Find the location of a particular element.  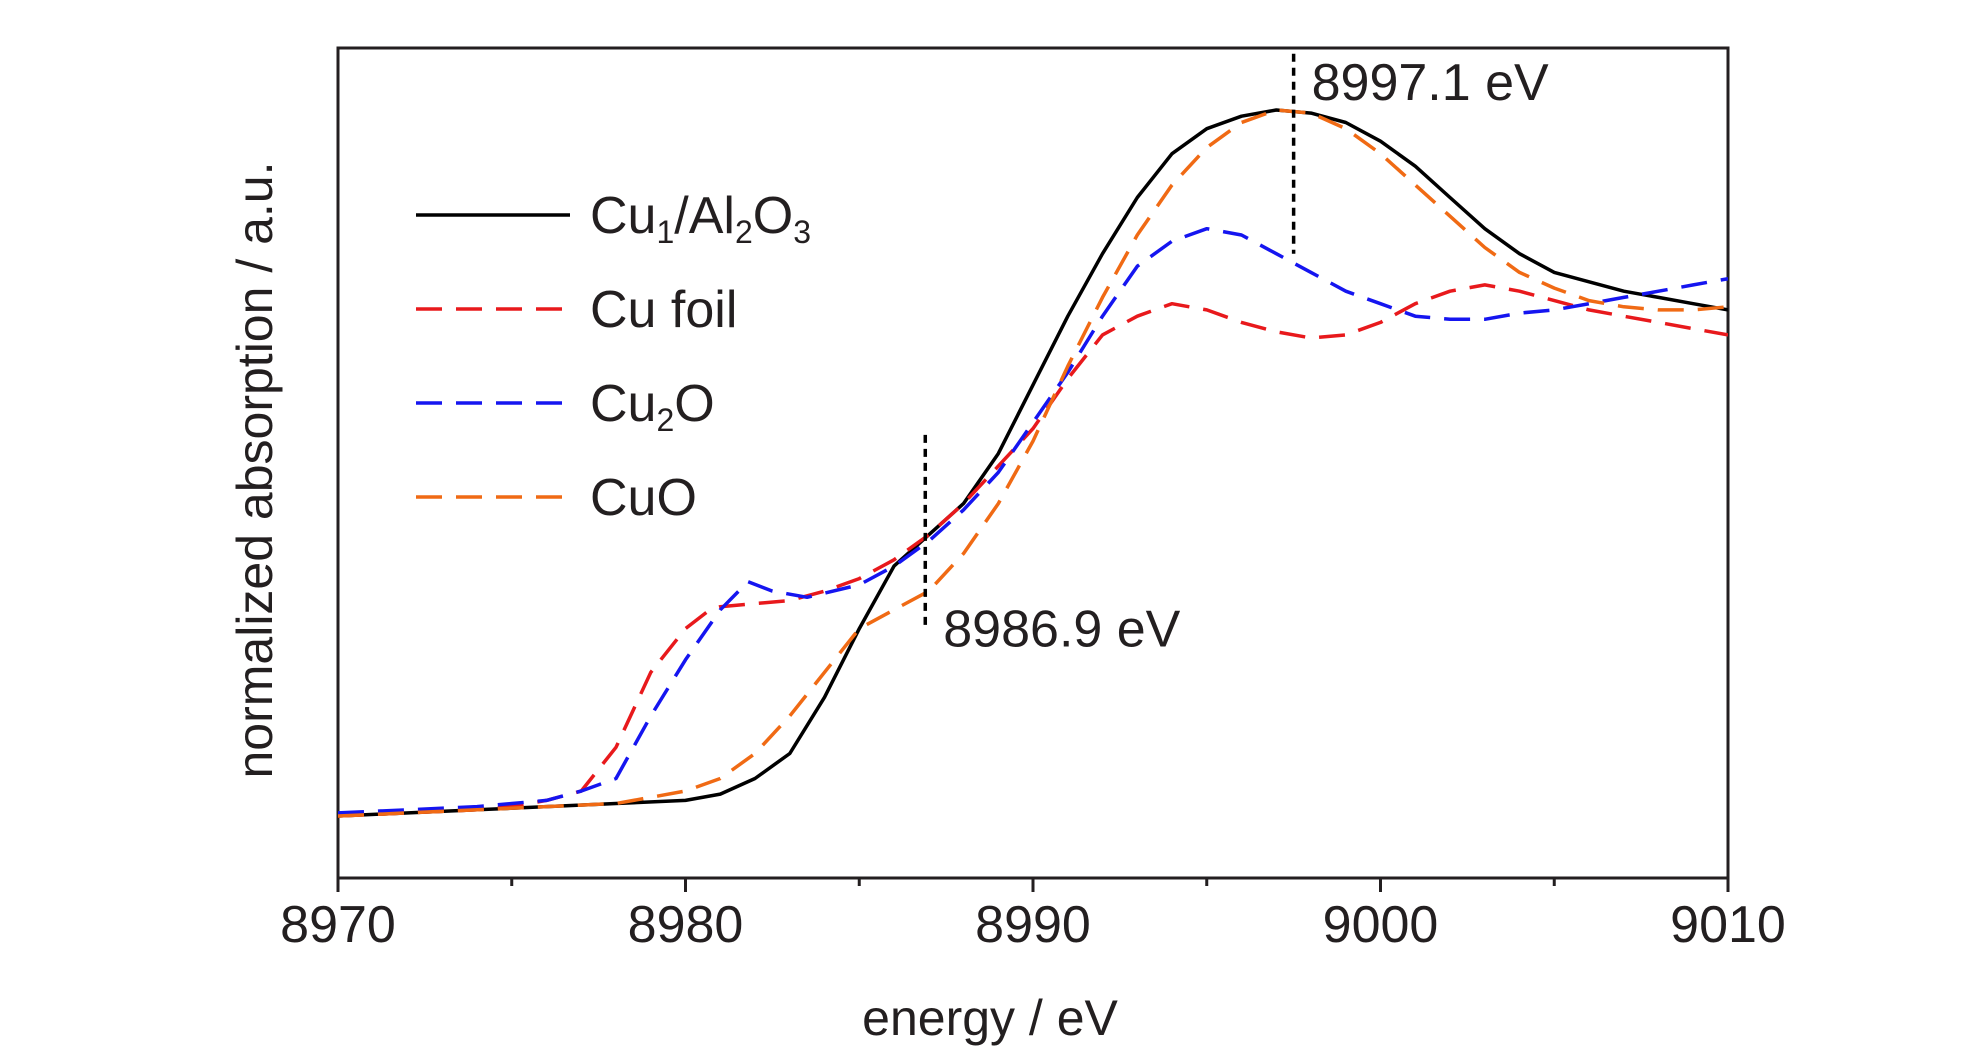

x-axis: 8970 8980 8990 9000 9010 is located at coordinates (1033, 916).